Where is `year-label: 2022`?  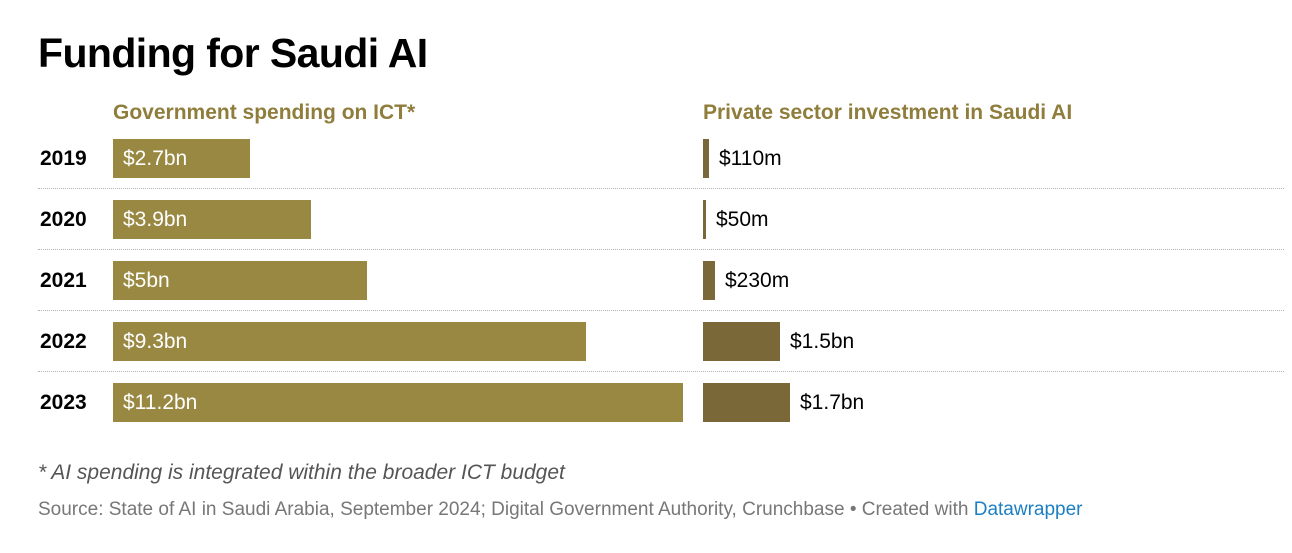 year-label: 2022 is located at coordinates (63, 341).